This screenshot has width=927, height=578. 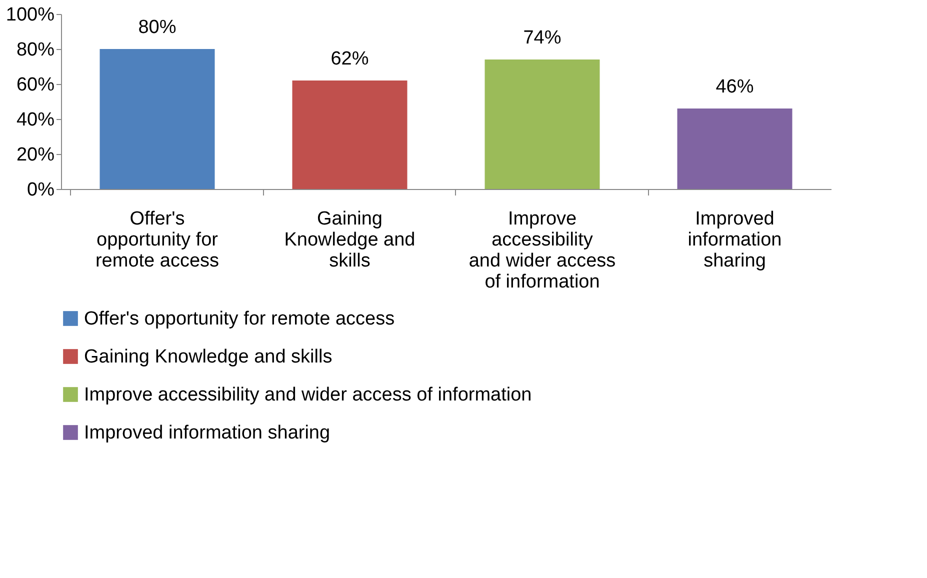 I want to click on data-label: 80%, so click(x=157, y=27).